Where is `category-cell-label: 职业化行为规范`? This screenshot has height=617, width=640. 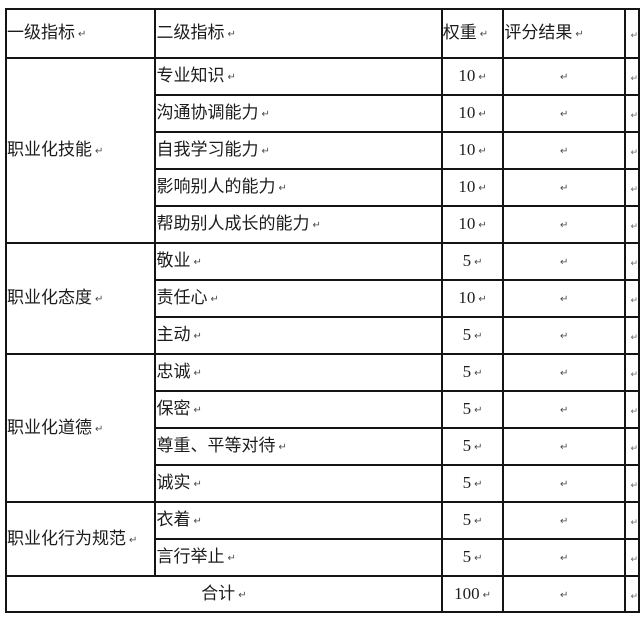
category-cell-label: 职业化行为规范 is located at coordinates (66, 538).